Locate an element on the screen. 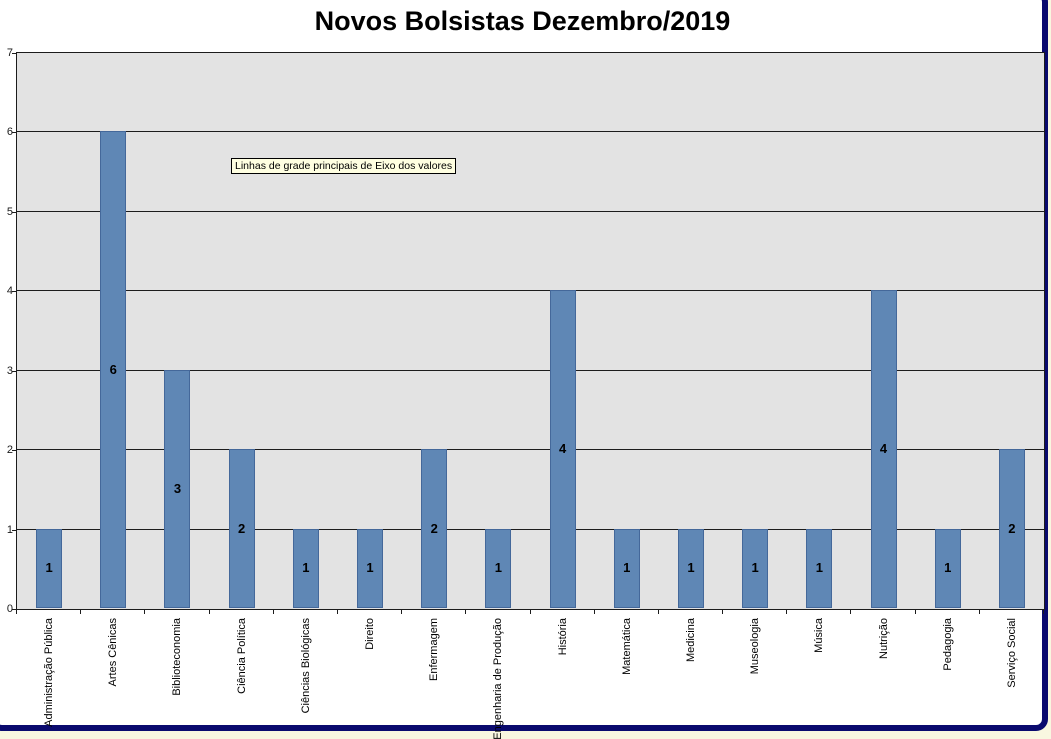  bar-value-label: 6 is located at coordinates (113, 369).